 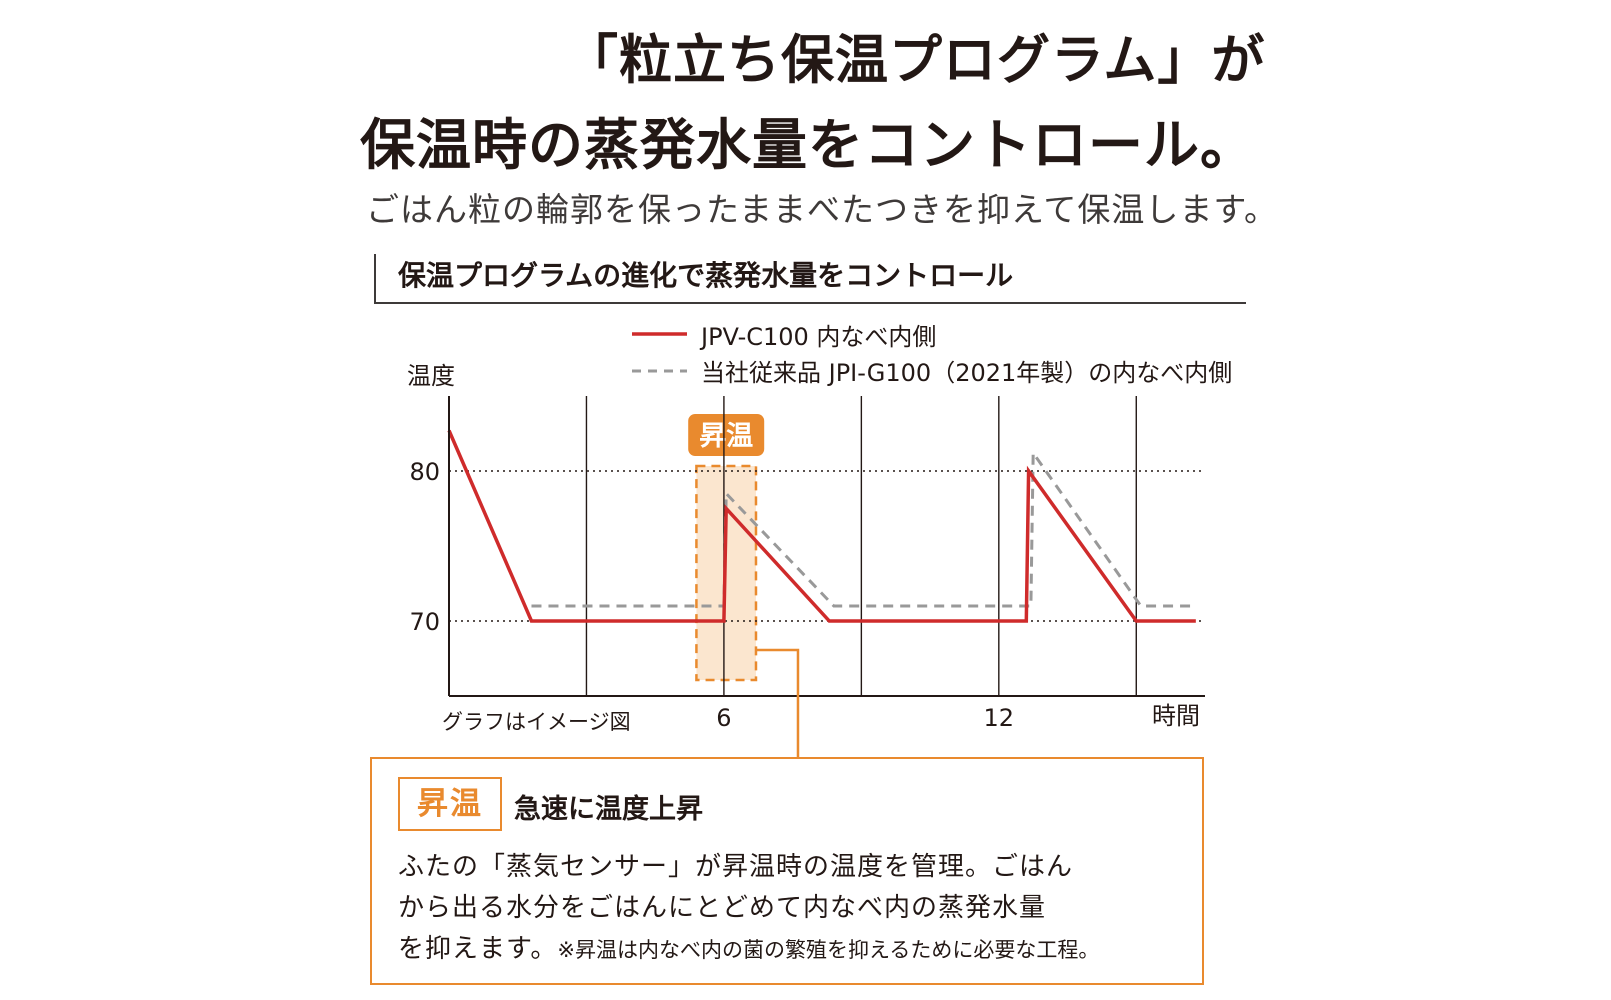 What do you see at coordinates (431, 376) in the screenshot?
I see `y-axis-label: 温度` at bounding box center [431, 376].